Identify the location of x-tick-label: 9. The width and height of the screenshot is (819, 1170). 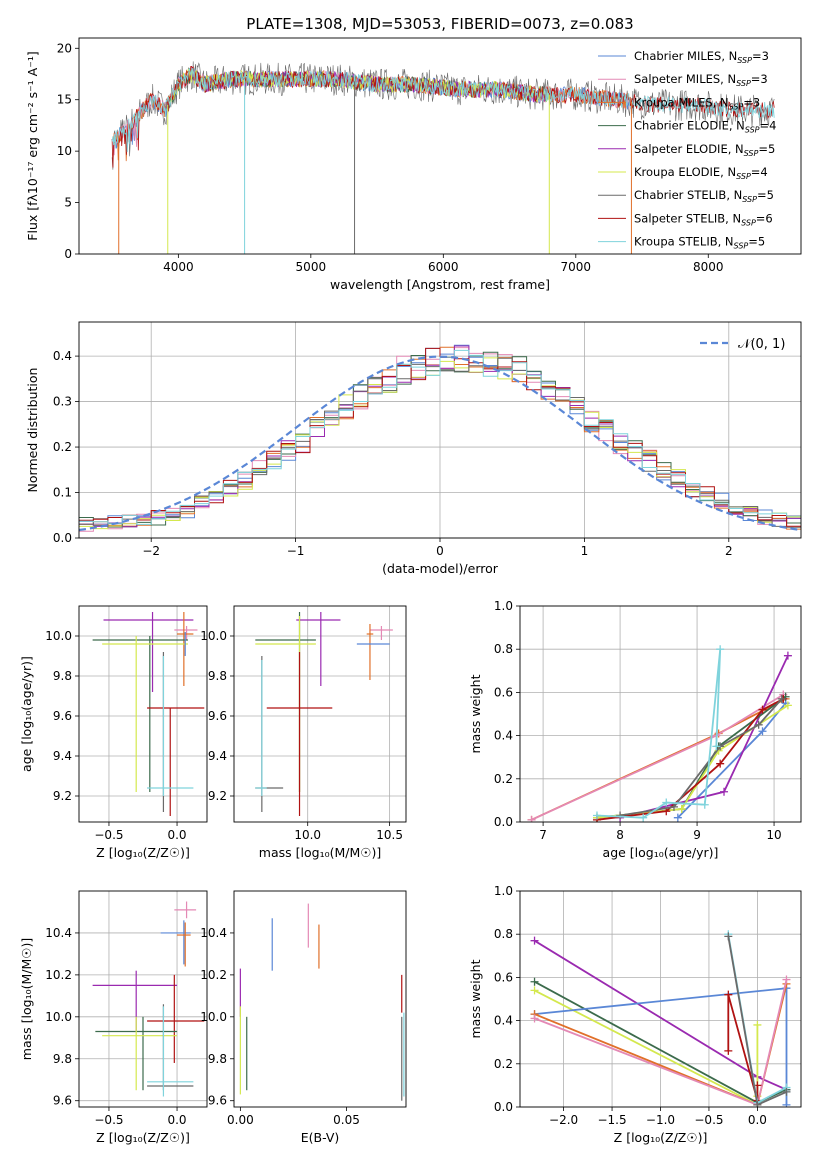
(697, 835).